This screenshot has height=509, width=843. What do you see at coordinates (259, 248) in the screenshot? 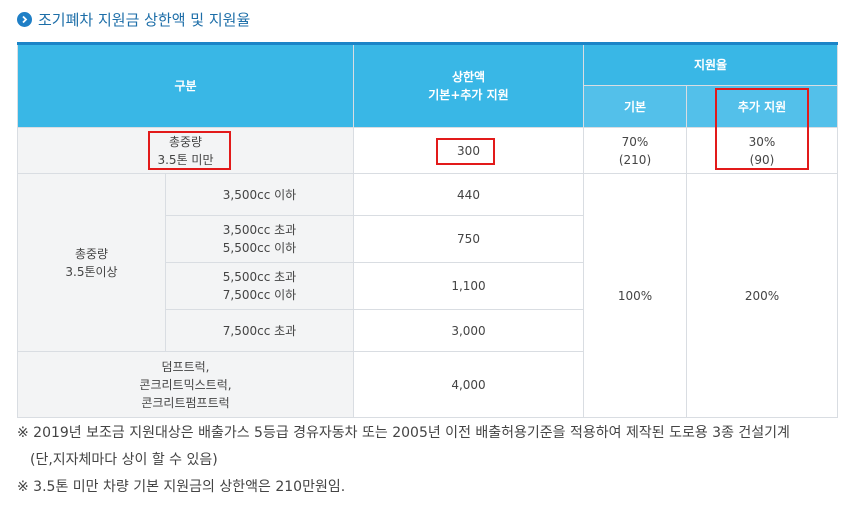
I see `row-sub-1-line2: 5,500cc 이하` at bounding box center [259, 248].